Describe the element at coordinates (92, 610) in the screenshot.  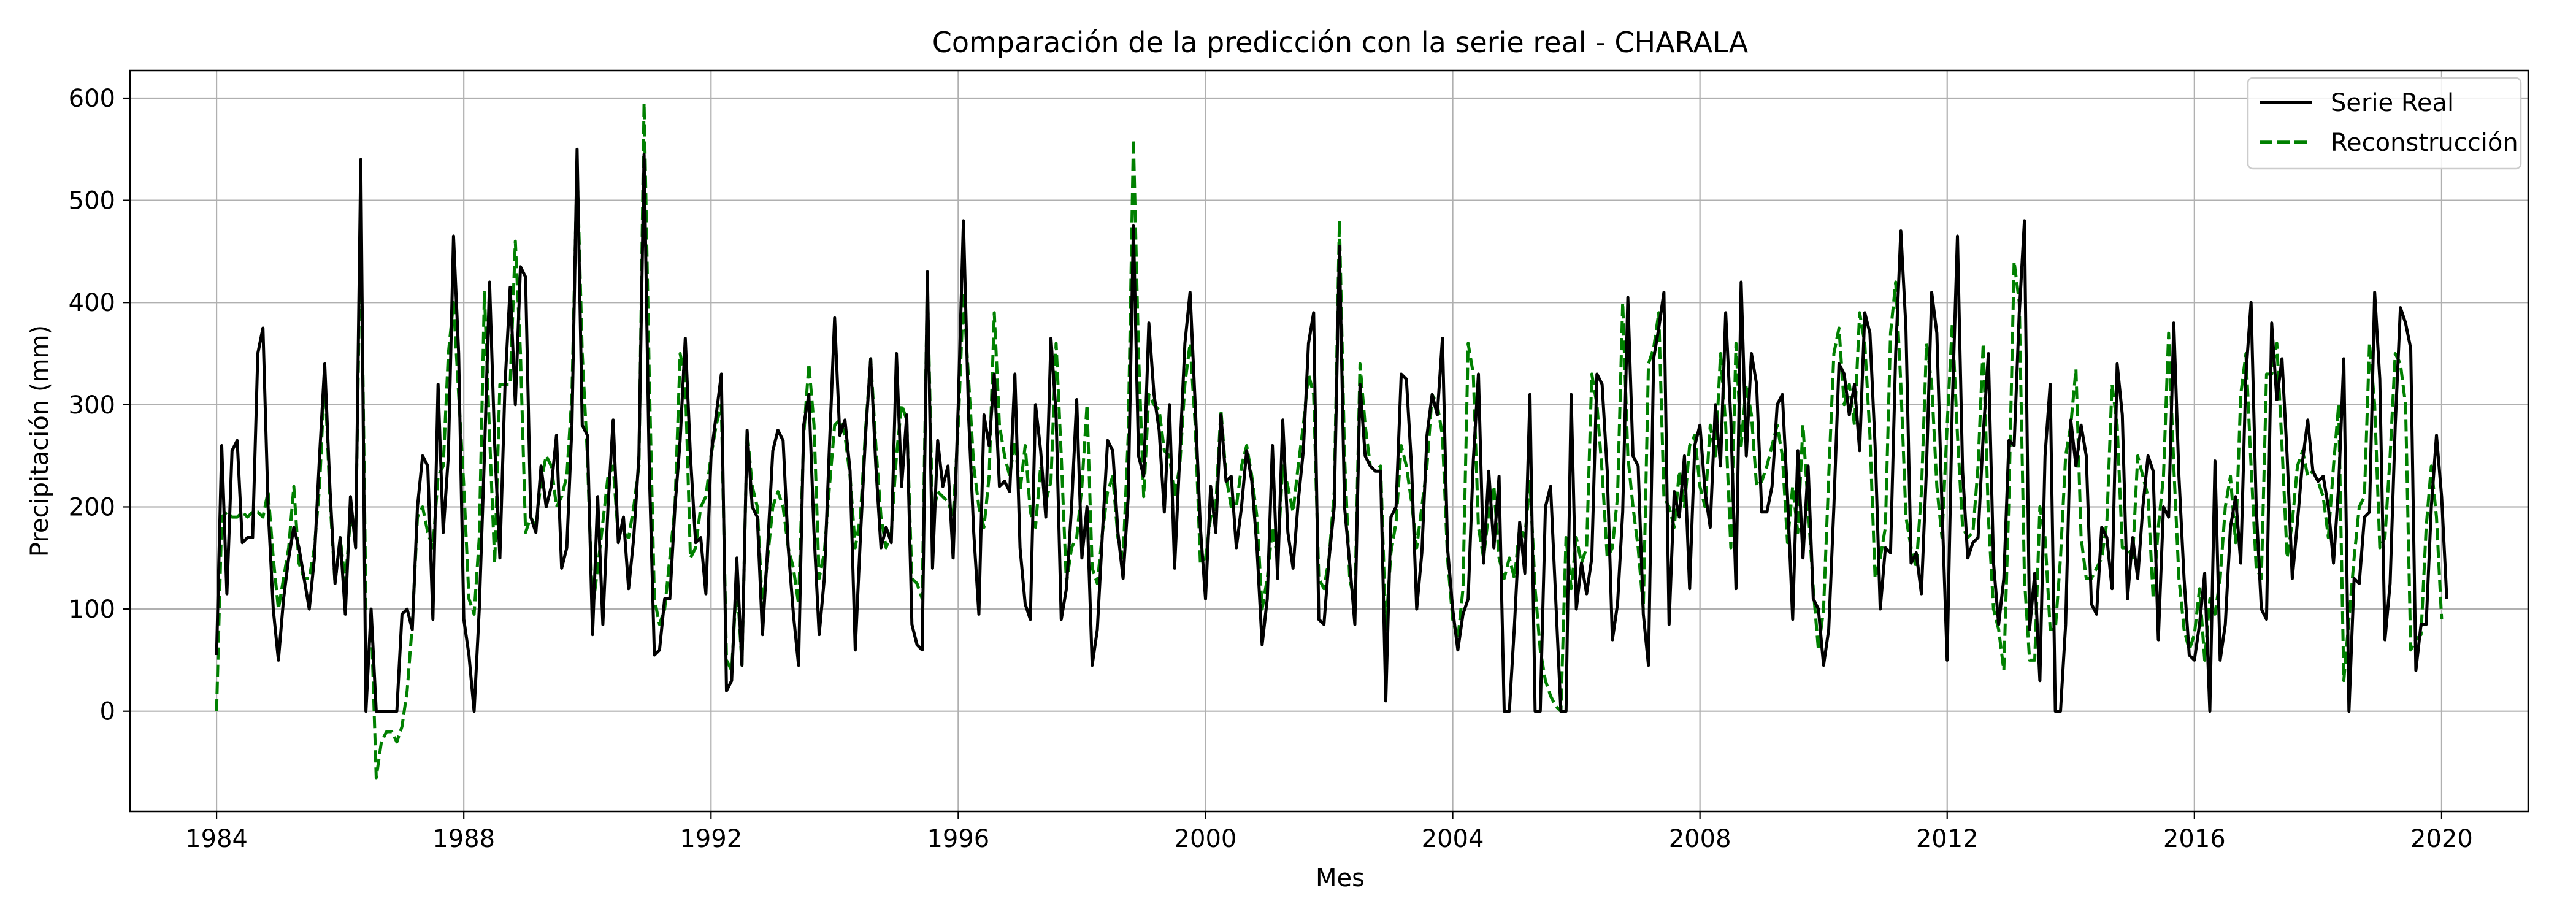
I see `y-tick-label: 100` at that location.